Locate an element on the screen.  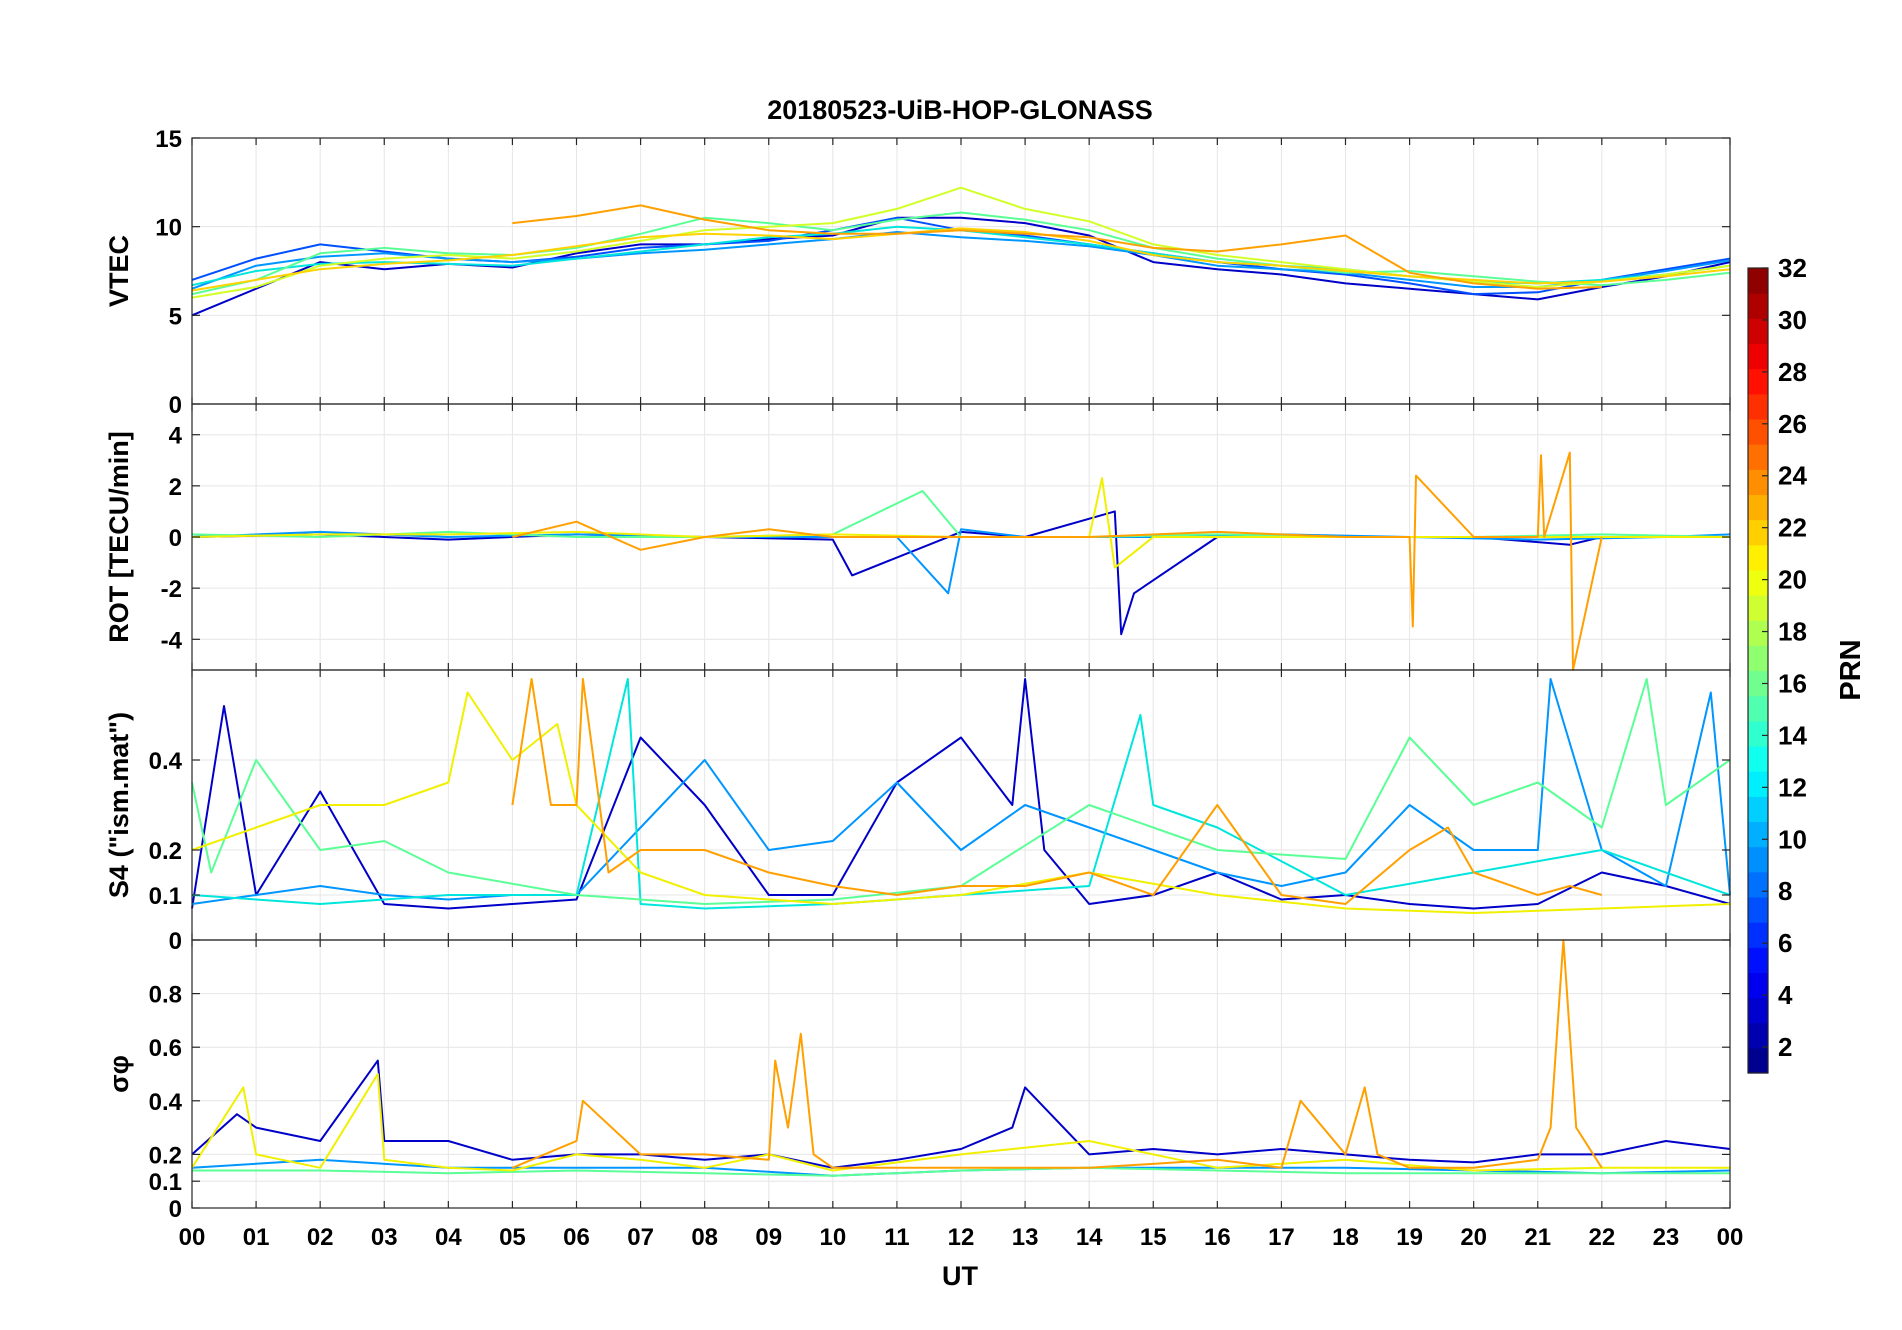
x-tick-label: 23 is located at coordinates (1666, 1237).